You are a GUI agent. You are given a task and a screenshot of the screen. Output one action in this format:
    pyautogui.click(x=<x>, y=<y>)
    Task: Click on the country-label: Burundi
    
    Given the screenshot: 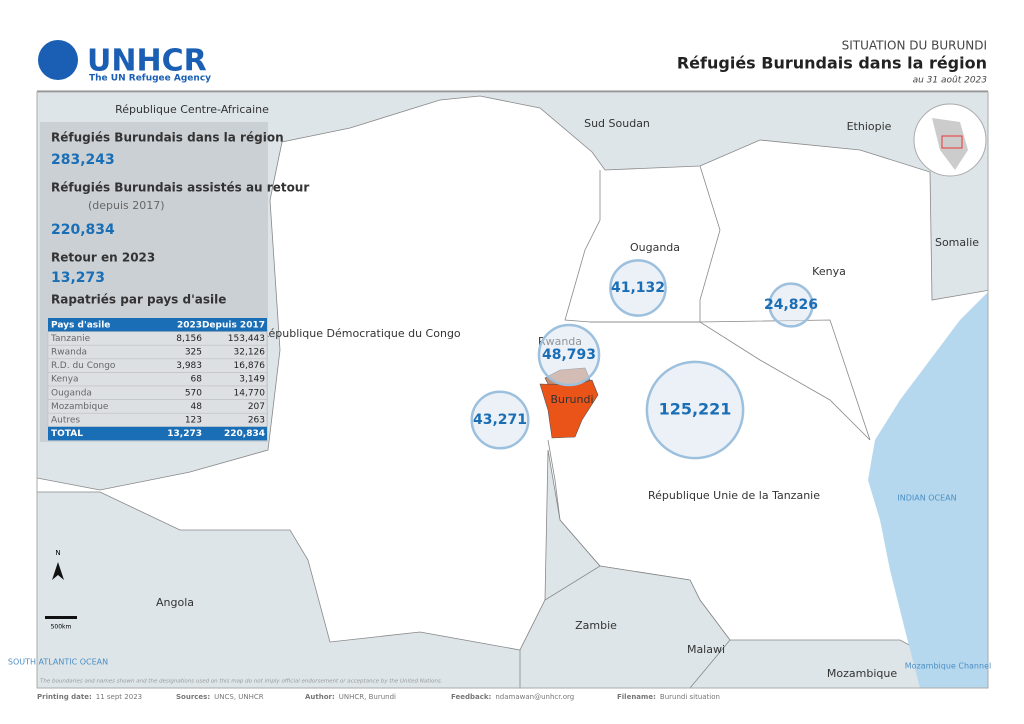 What is the action you would take?
    pyautogui.click(x=571, y=399)
    